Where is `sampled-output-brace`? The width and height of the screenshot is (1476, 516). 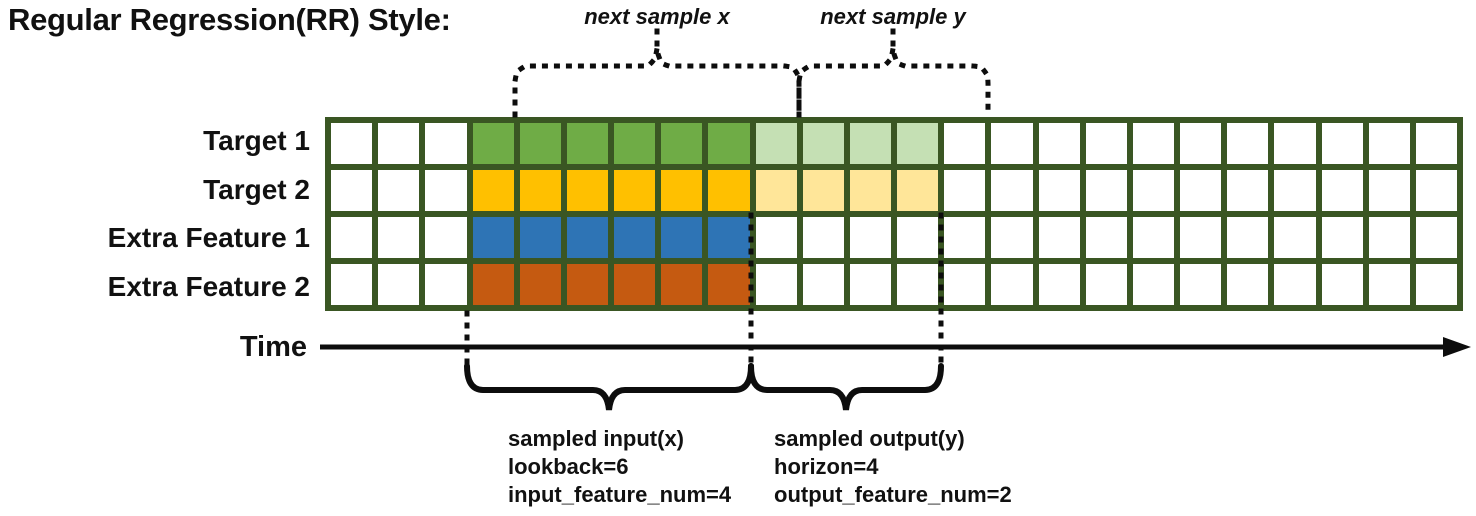
sampled-output-brace is located at coordinates (846, 387).